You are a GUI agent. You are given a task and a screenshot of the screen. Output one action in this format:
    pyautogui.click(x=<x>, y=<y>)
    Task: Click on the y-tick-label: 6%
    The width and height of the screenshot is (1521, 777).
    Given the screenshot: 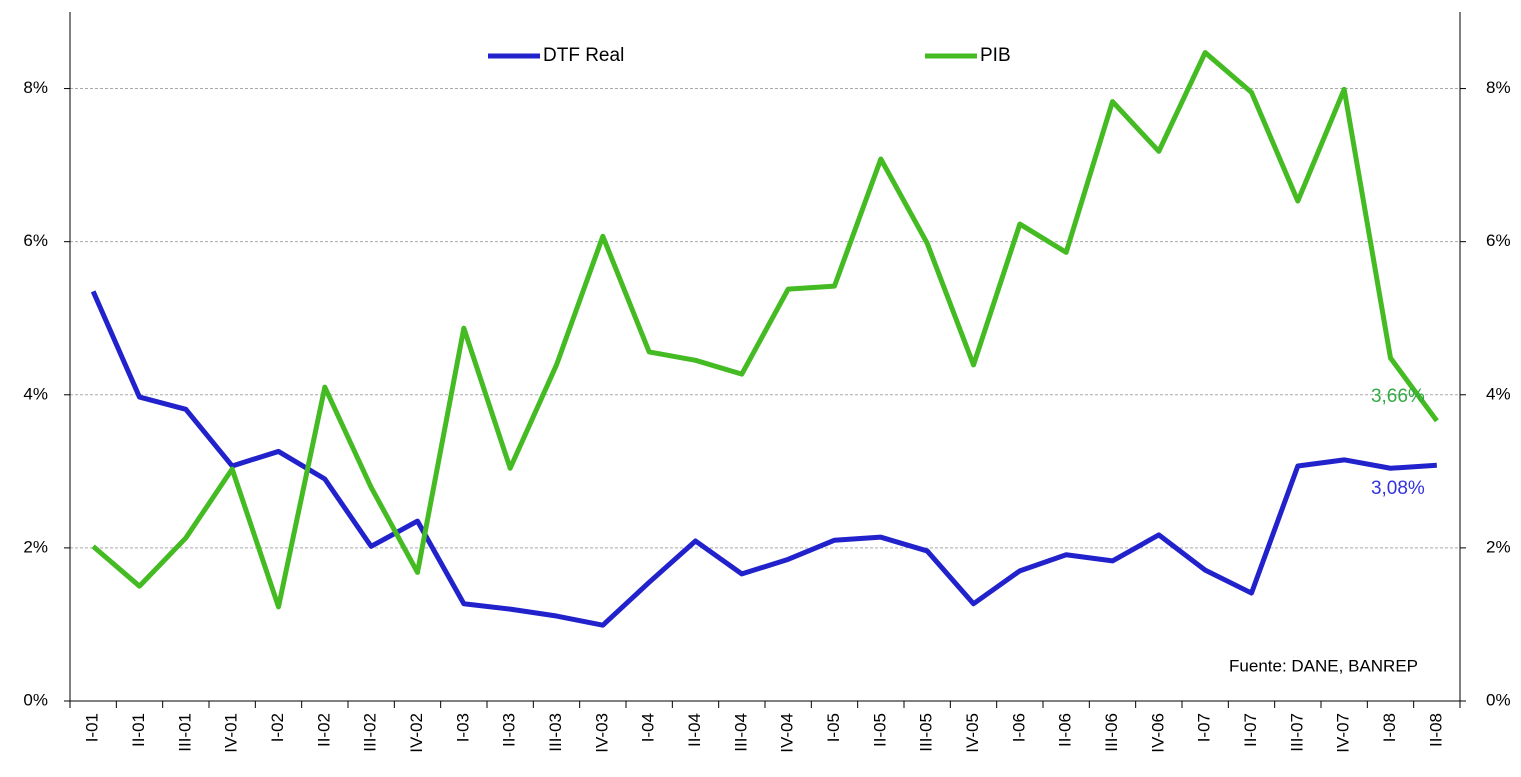 What is the action you would take?
    pyautogui.click(x=35, y=240)
    